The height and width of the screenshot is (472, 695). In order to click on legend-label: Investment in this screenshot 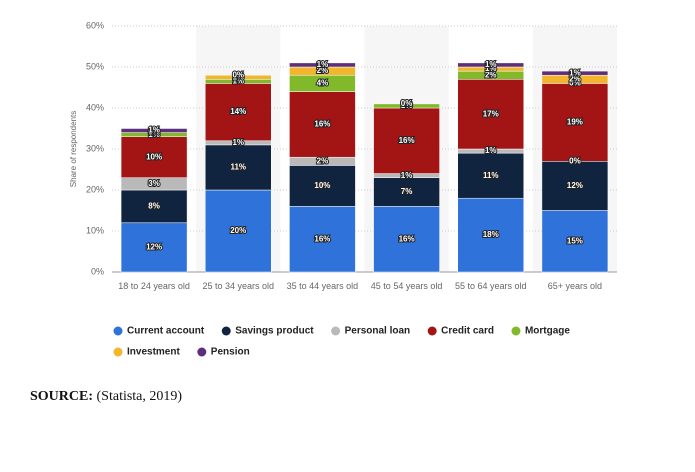, I will do `click(153, 352)`.